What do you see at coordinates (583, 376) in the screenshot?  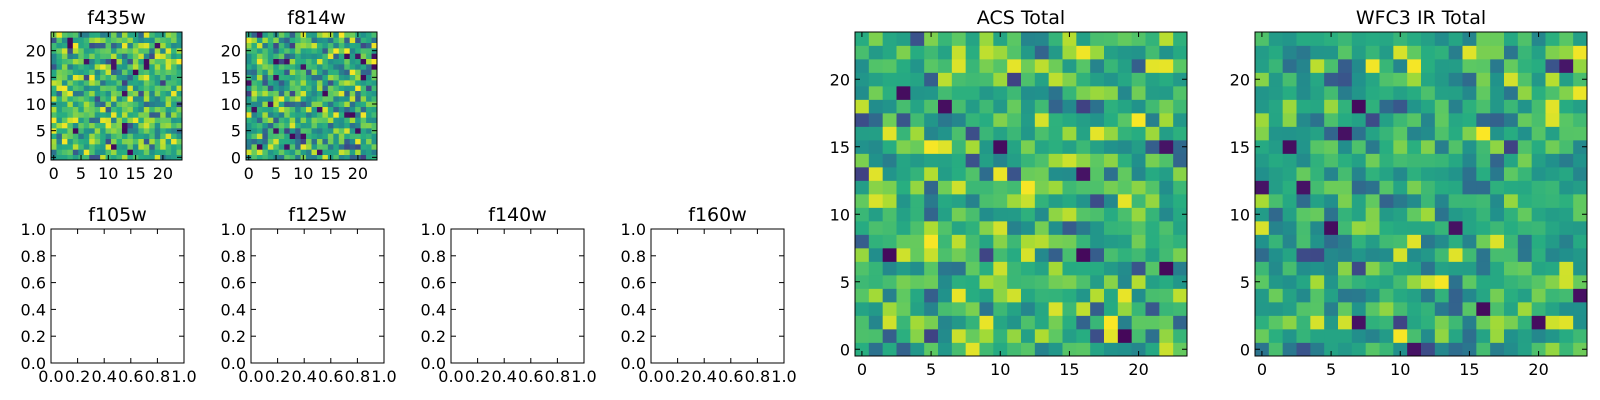 I see `x-tick-label: 1.0` at bounding box center [583, 376].